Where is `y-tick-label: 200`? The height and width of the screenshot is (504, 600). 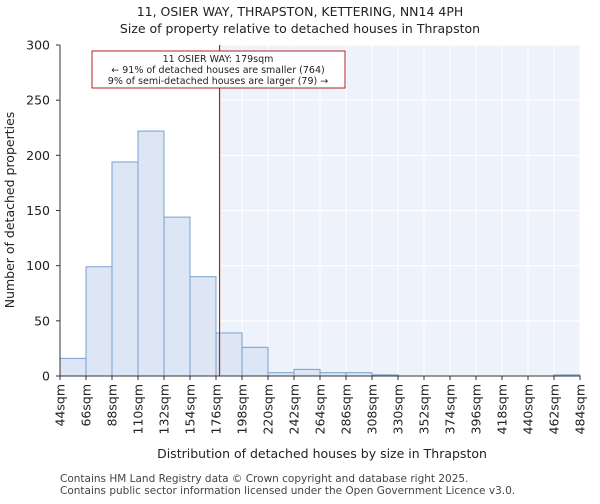 y-tick-label: 200 is located at coordinates (38, 155).